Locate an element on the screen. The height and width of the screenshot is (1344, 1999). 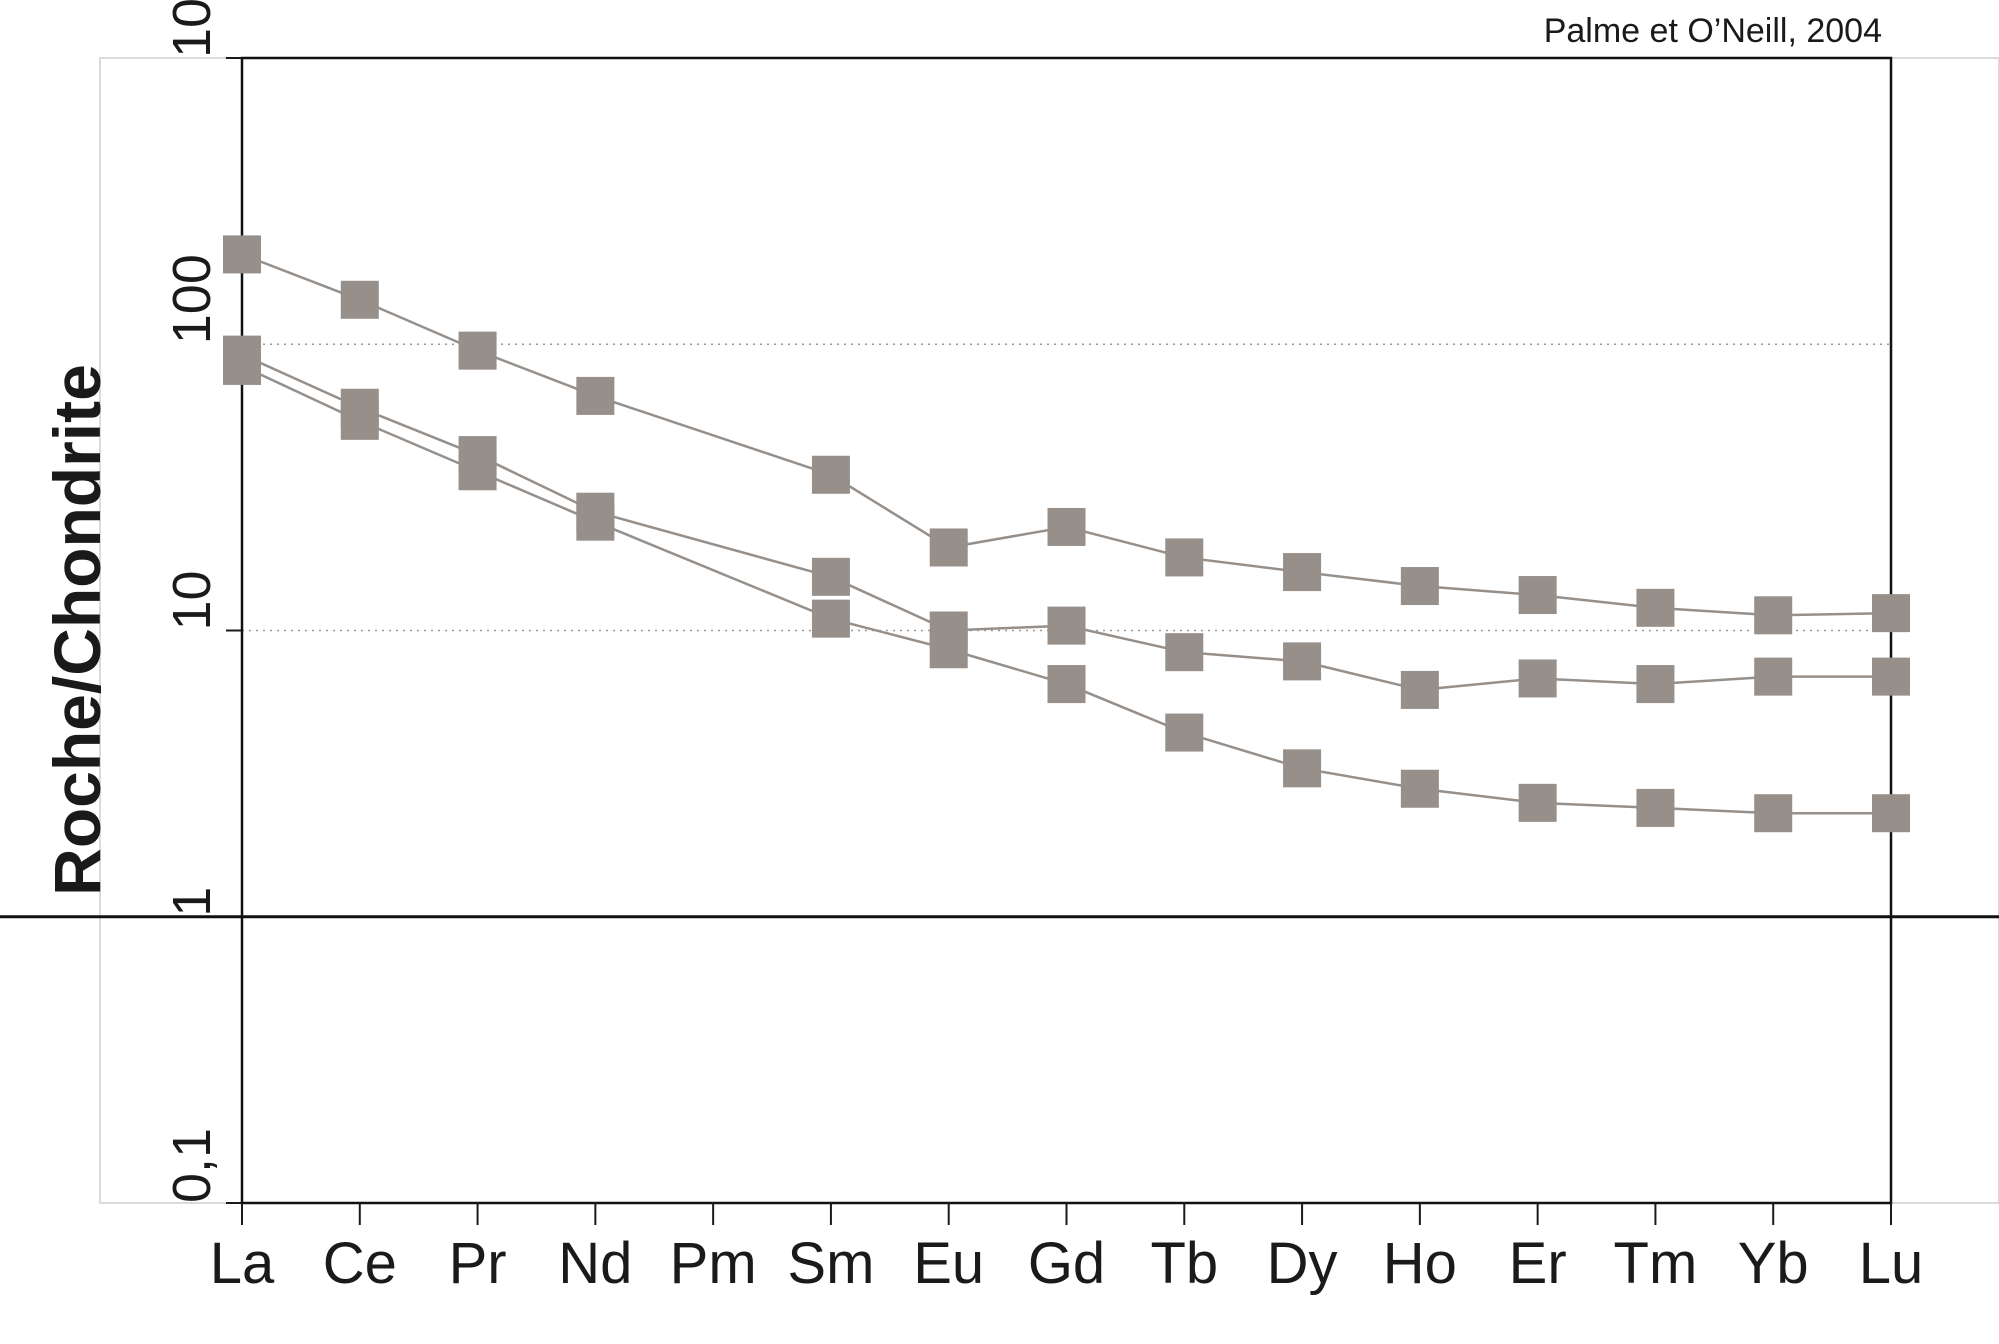
annotation: Palme et O’Neill, 2004 is located at coordinates (1713, 31).